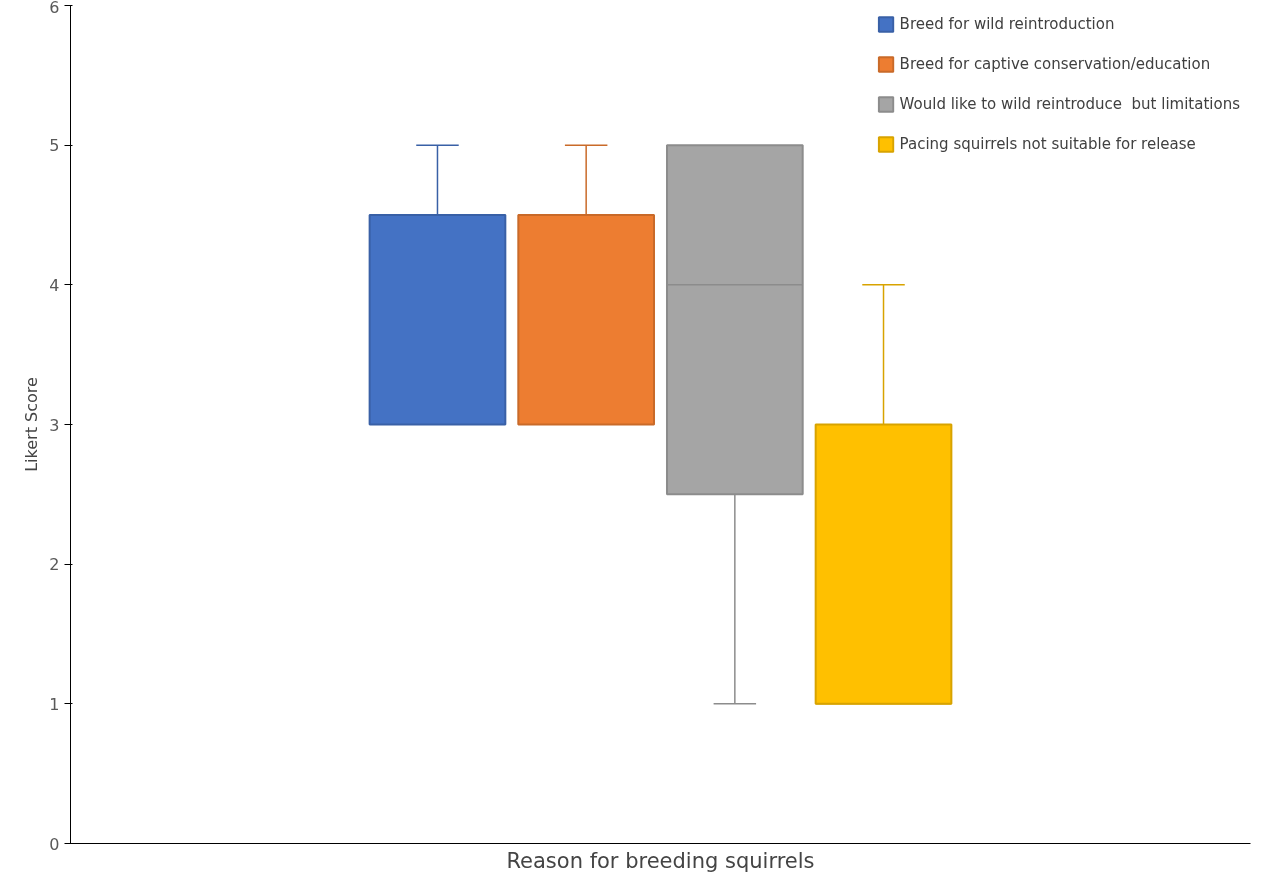 Image resolution: width=1278 pixels, height=886 pixels. I want to click on y-tick-label: 0, so click(54, 844).